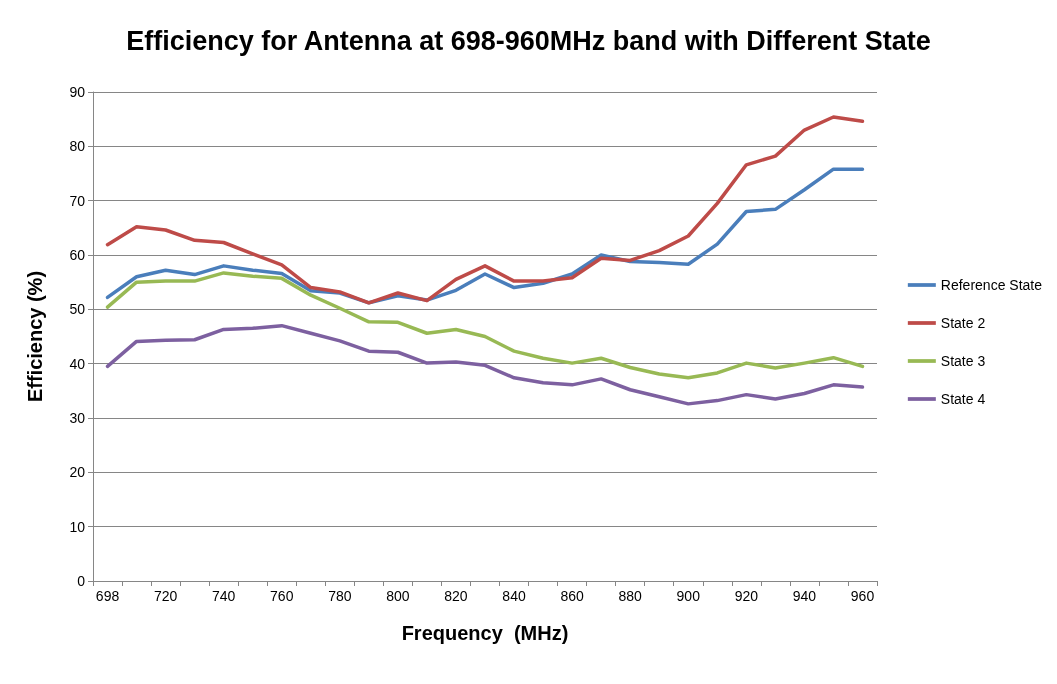  What do you see at coordinates (35, 336) in the screenshot?
I see `y-axis-title: Efficiency (%)` at bounding box center [35, 336].